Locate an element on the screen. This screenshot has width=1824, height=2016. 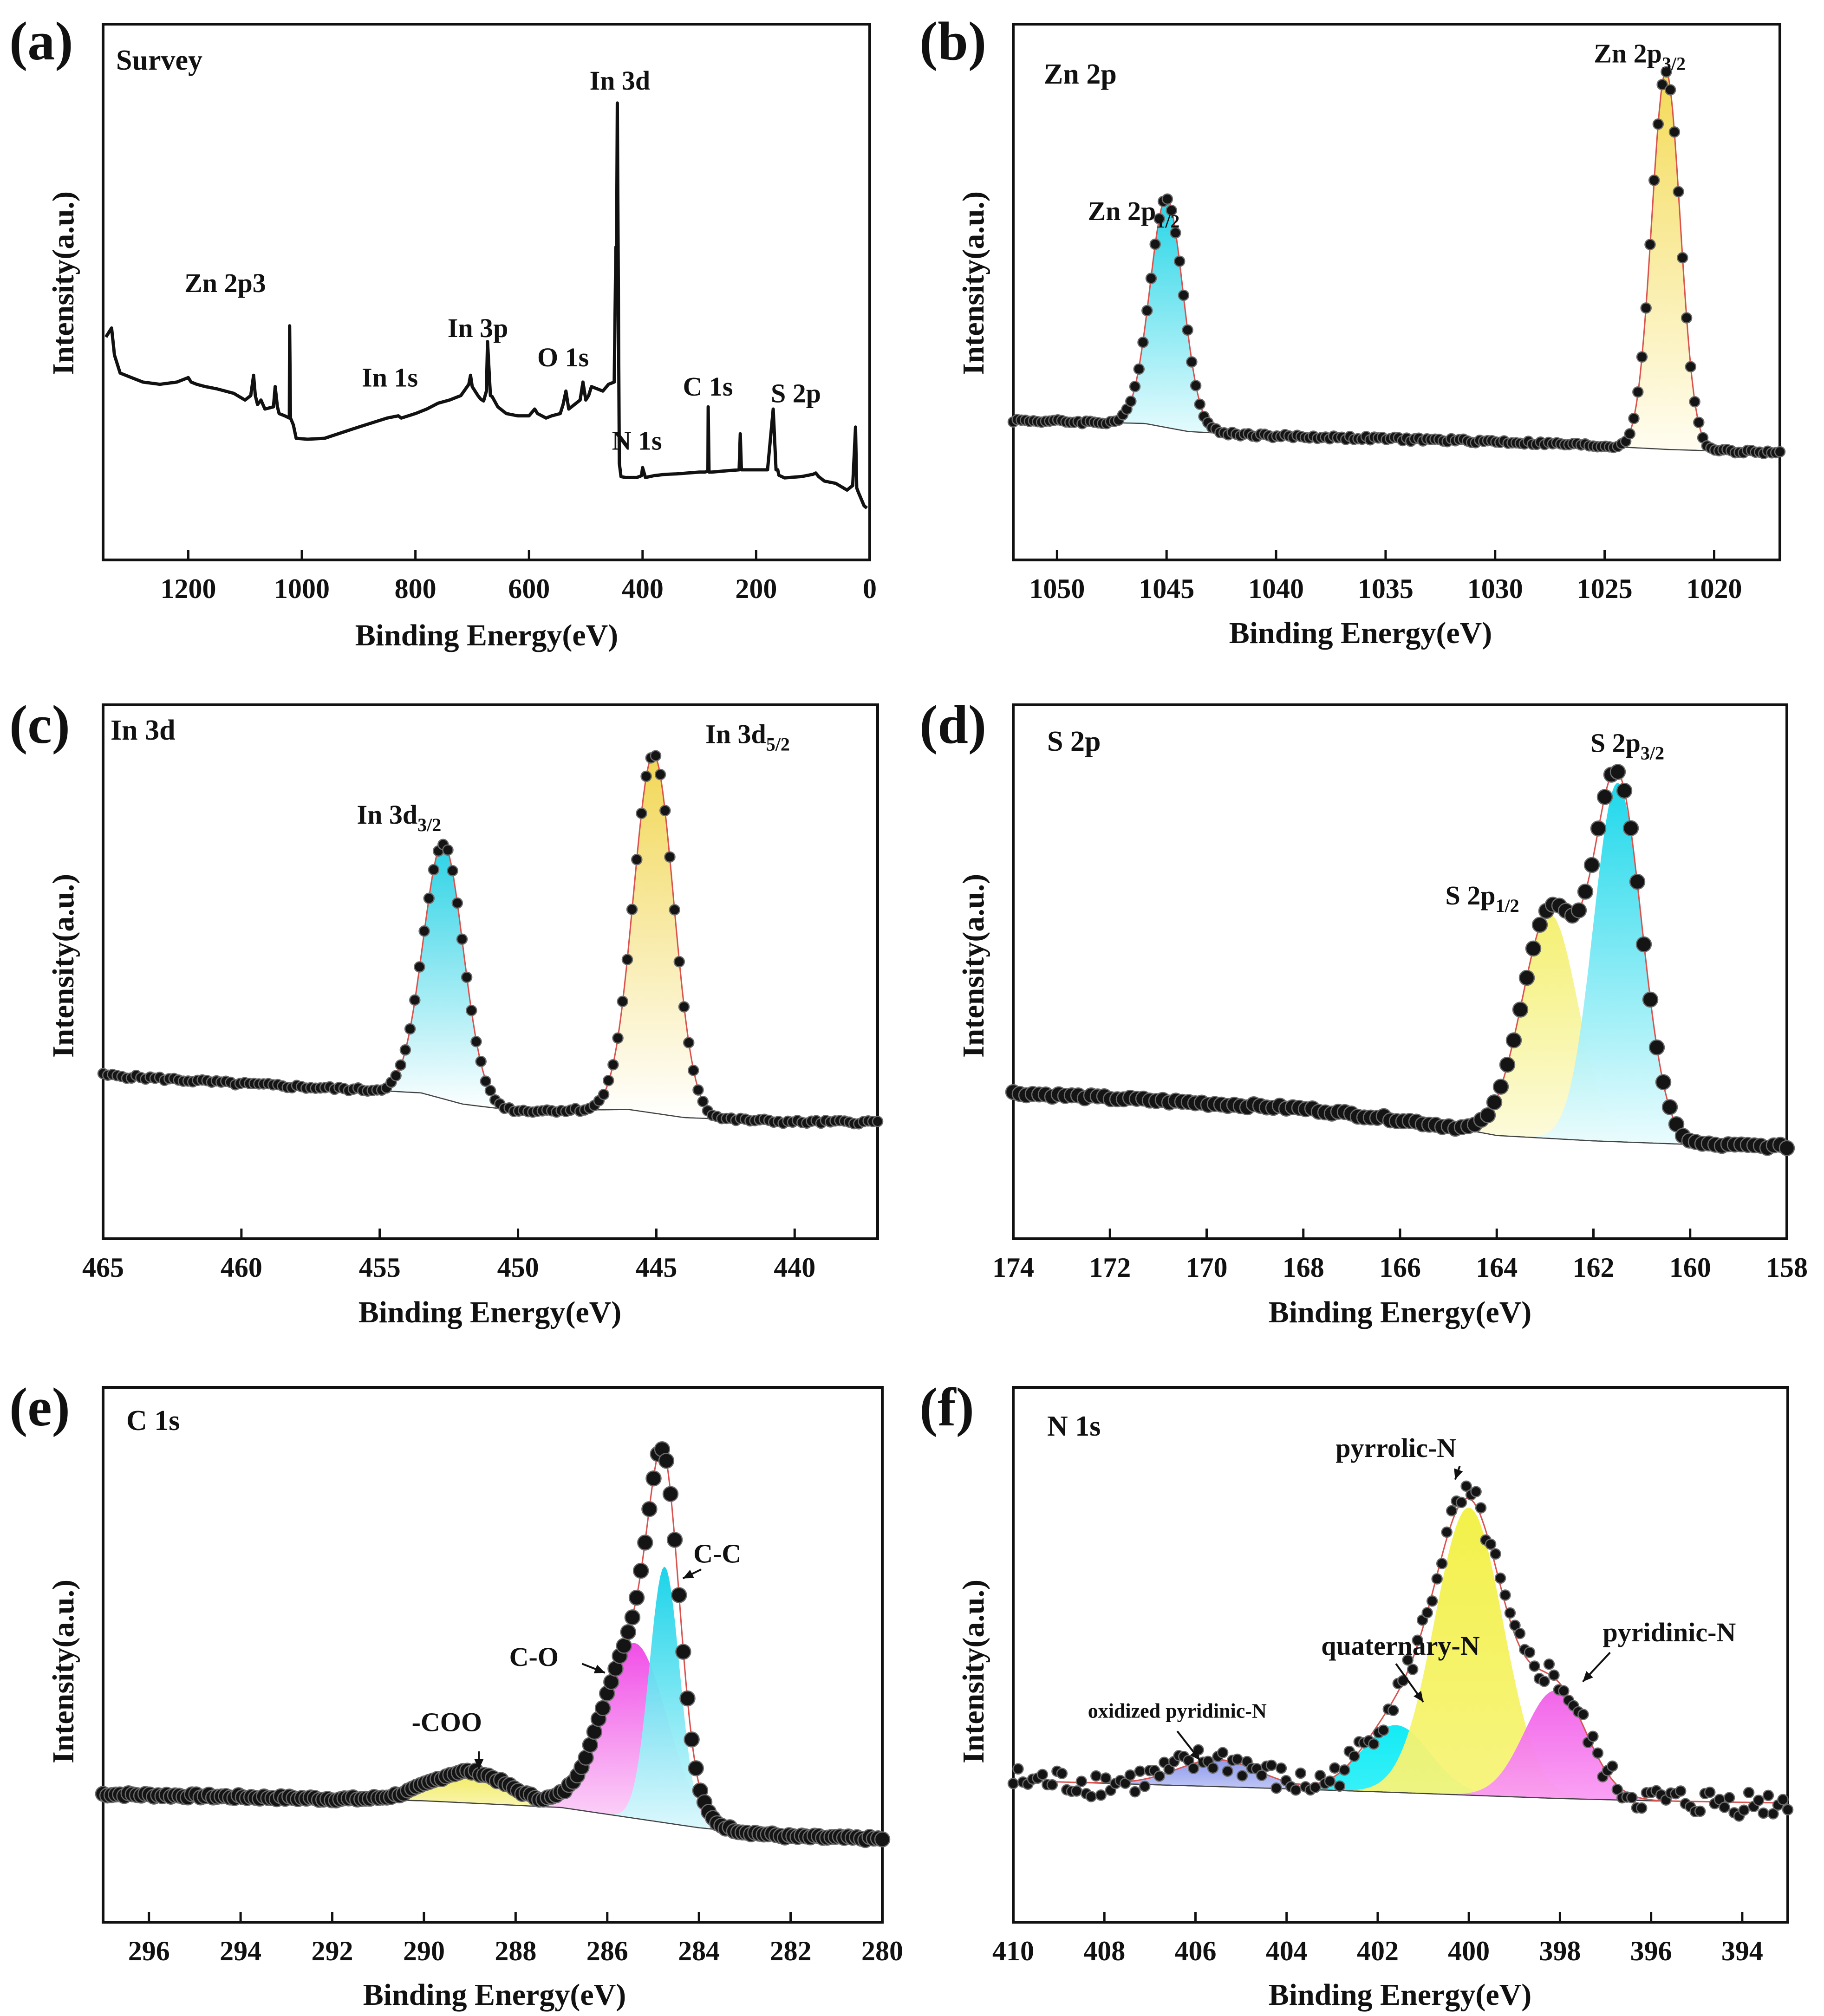
x-tick-label: 280 is located at coordinates (882, 1951).